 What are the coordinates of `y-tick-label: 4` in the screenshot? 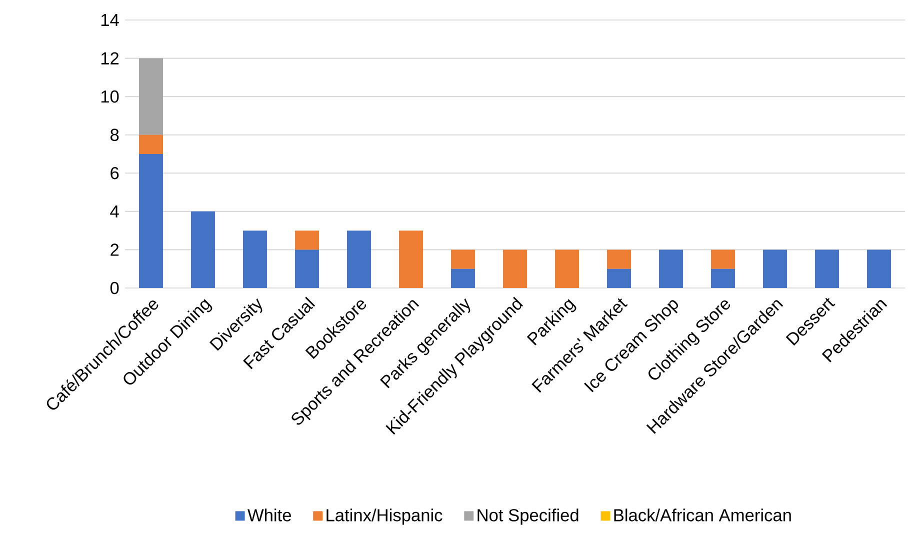 It's located at (114, 211).